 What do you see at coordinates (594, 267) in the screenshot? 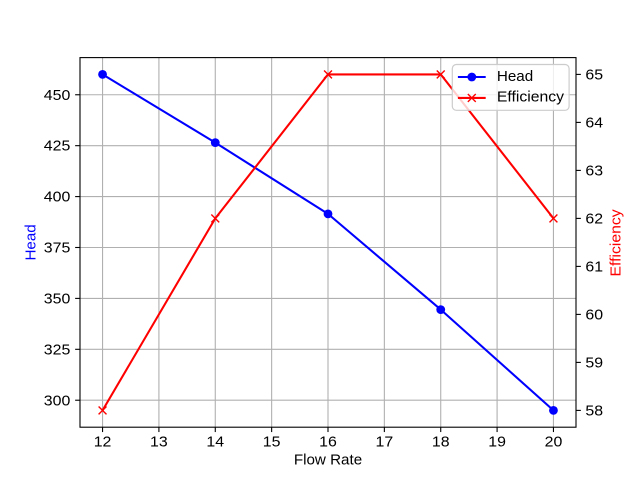
I see `svg-text: 61` at bounding box center [594, 267].